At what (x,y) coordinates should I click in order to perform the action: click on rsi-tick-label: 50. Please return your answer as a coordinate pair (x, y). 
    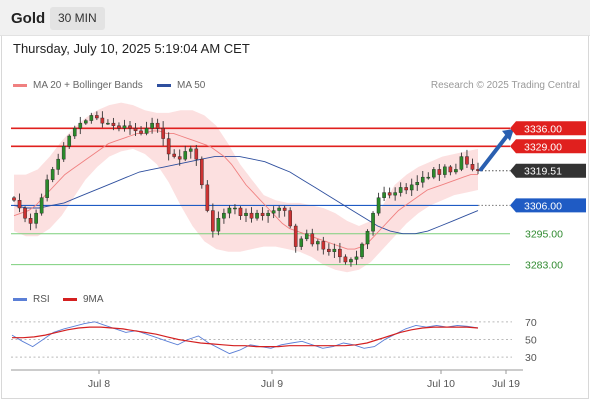
    Looking at the image, I should click on (531, 341).